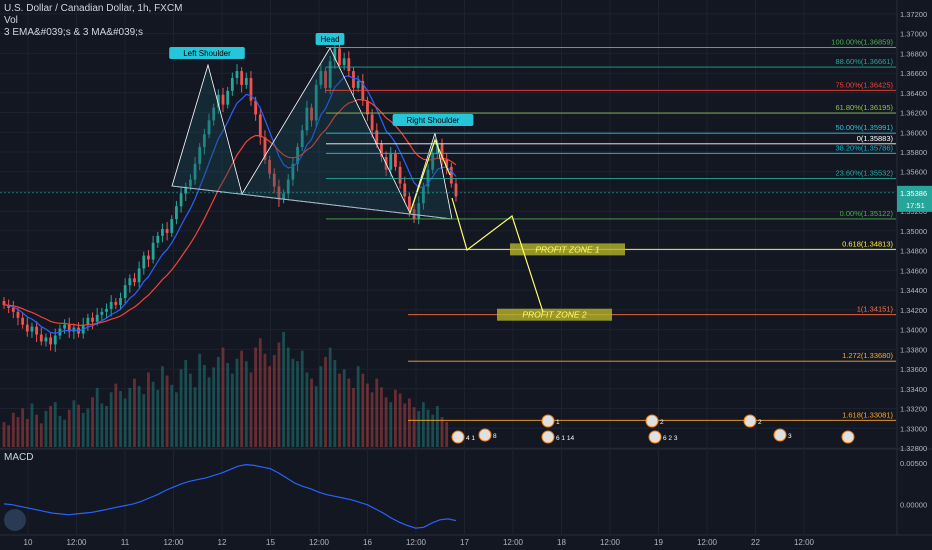 The image size is (932, 550). What do you see at coordinates (760, 422) in the screenshot?
I see `event-badge-count: 2` at bounding box center [760, 422].